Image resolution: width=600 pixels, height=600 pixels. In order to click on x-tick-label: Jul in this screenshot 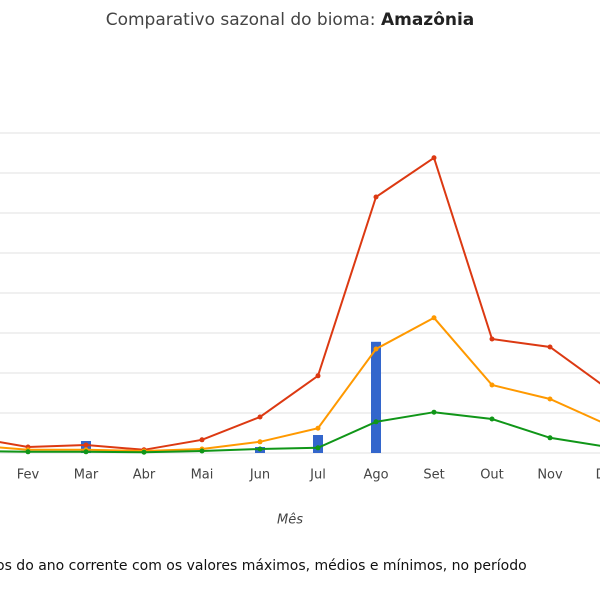, I will do `click(317, 475)`.